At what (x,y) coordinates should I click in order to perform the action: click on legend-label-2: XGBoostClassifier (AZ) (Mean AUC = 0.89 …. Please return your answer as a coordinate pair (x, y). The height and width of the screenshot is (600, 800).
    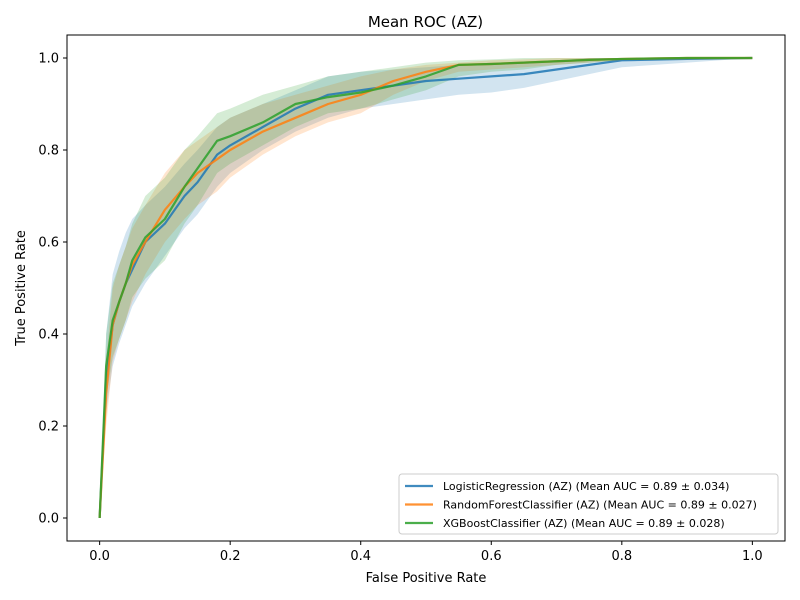
    Looking at the image, I should click on (584, 523).